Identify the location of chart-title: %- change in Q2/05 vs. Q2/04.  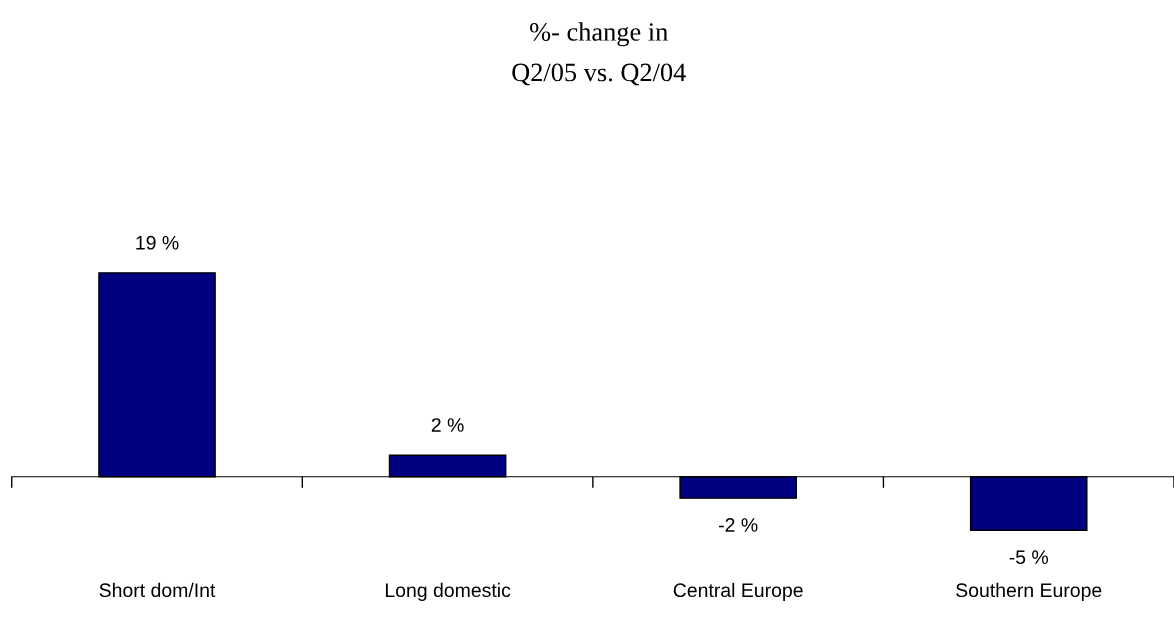
(599, 54).